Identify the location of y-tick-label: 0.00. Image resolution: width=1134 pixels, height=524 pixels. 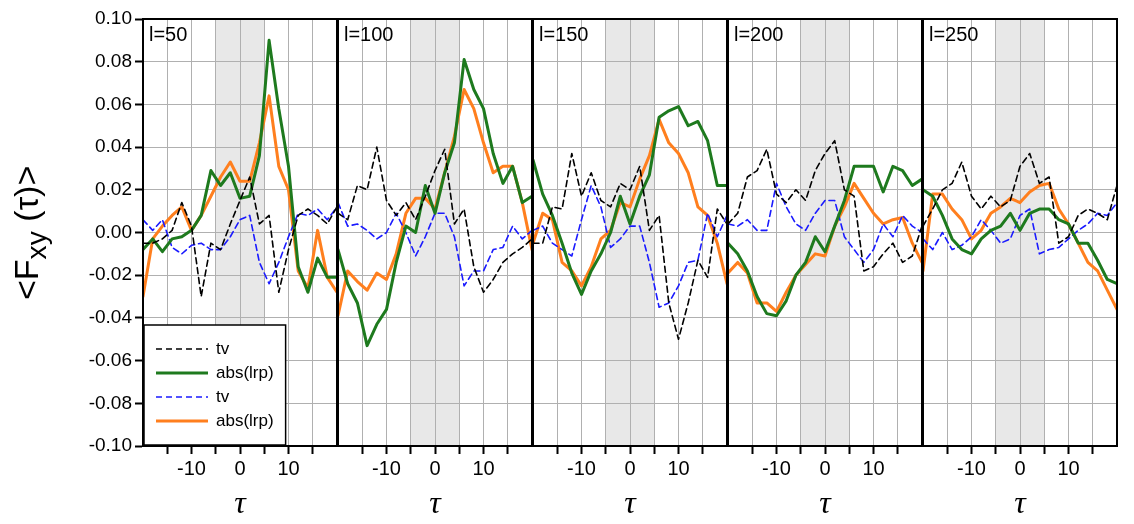
(113, 231).